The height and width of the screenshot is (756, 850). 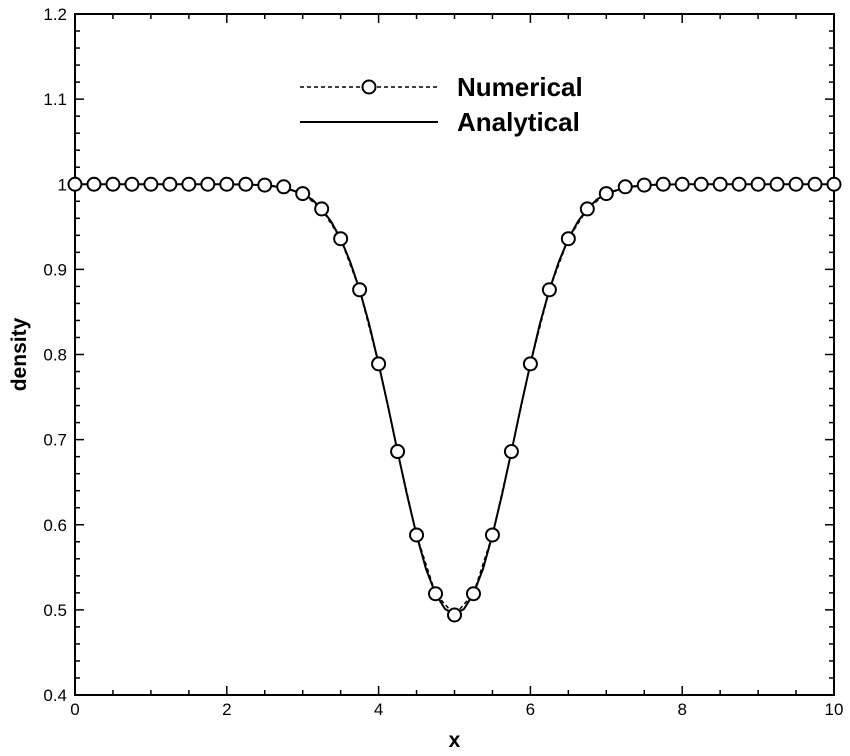 What do you see at coordinates (55, 695) in the screenshot?
I see `y-tick-label: 0.4` at bounding box center [55, 695].